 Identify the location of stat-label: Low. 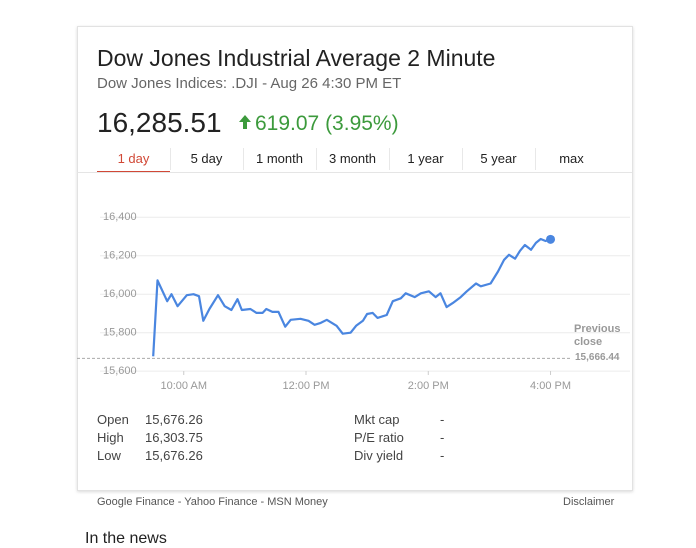
(109, 455).